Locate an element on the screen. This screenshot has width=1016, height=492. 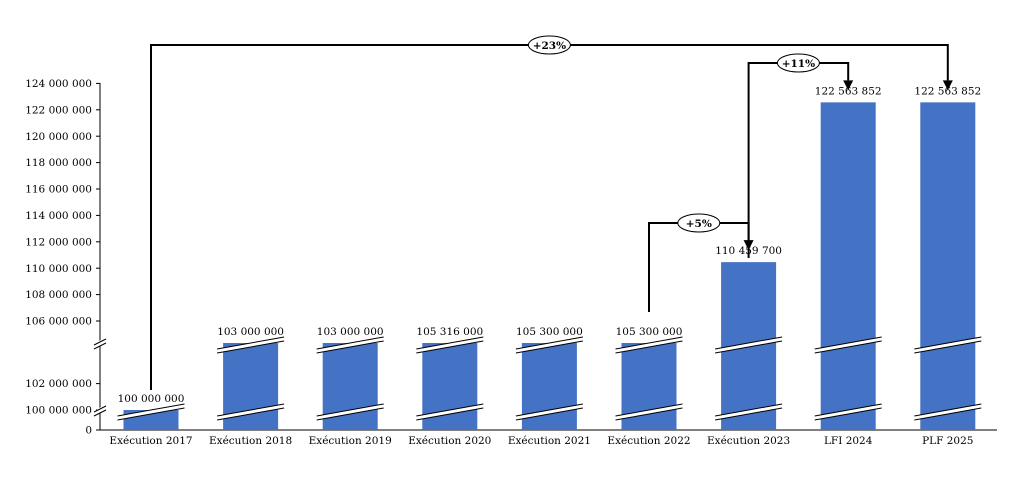
y-tick-label: 108 000 000 is located at coordinates (58, 295).